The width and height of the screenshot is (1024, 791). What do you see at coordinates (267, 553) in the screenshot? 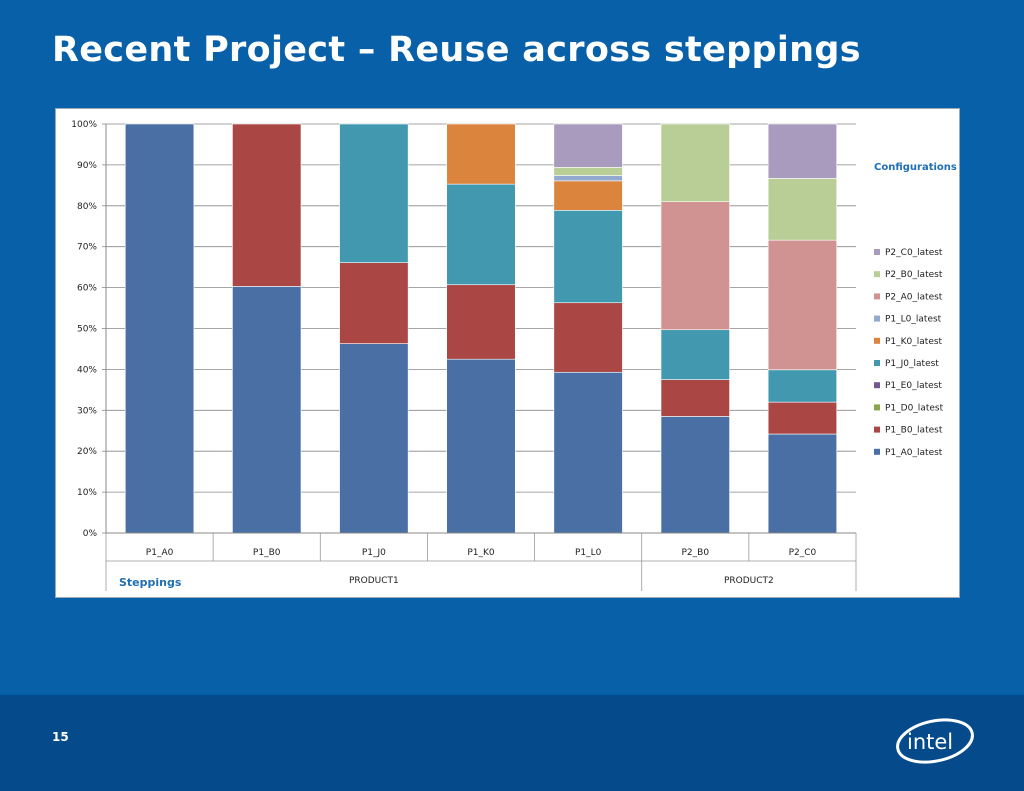
I see `x-tick-label: P1_B0` at bounding box center [267, 553].